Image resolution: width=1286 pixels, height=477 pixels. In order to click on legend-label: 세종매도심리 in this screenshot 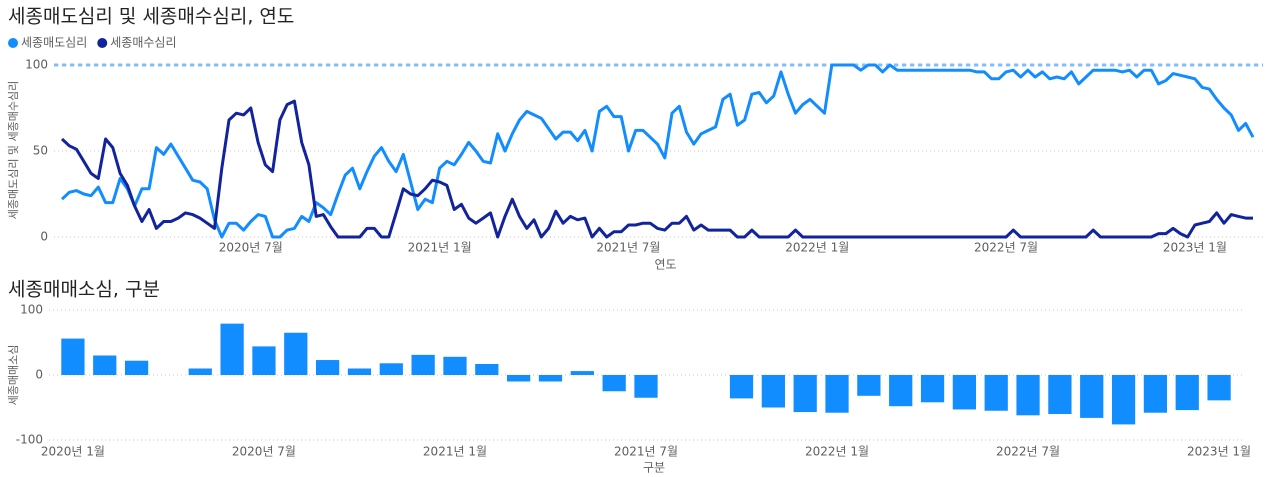, I will do `click(54, 43)`.